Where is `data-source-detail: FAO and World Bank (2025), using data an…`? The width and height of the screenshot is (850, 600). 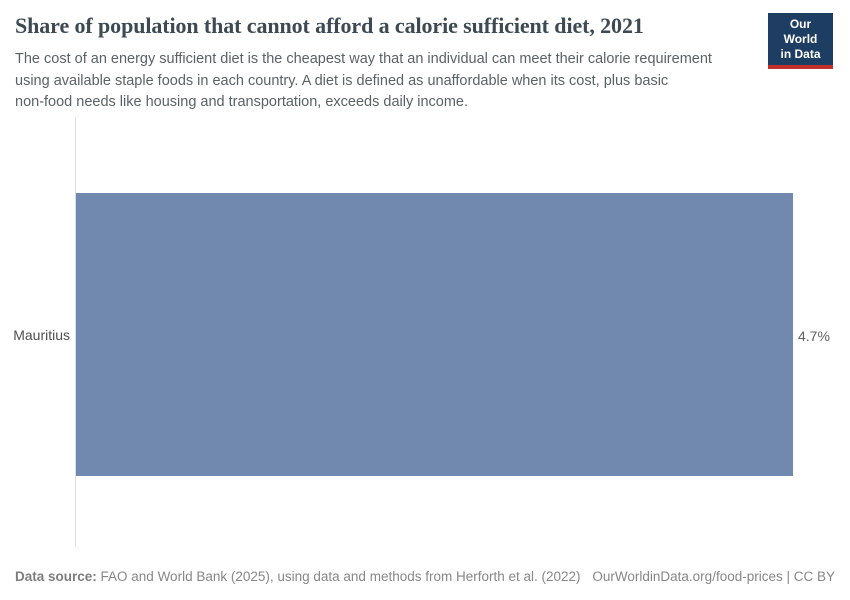 data-source-detail: FAO and World Bank (2025), using data an… is located at coordinates (338, 576).